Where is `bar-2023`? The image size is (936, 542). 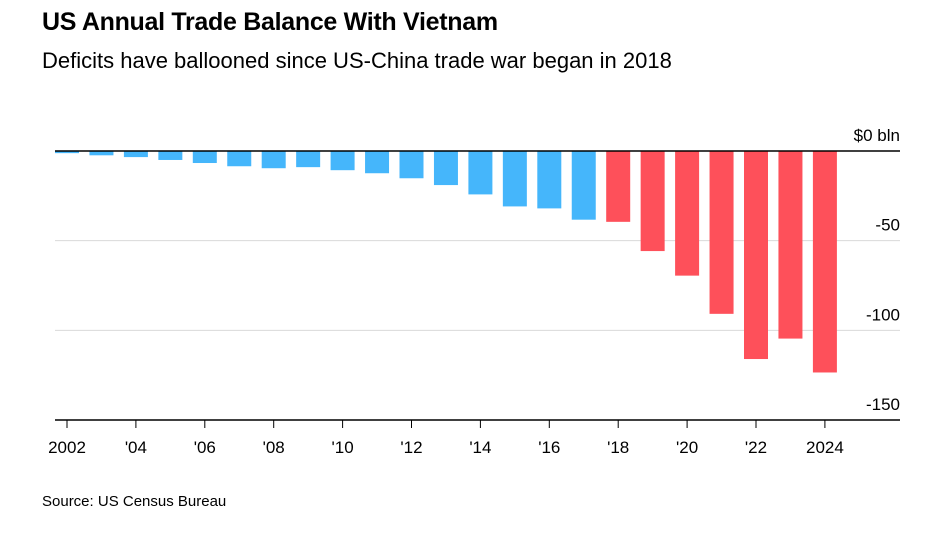
bar-2023 is located at coordinates (790, 245).